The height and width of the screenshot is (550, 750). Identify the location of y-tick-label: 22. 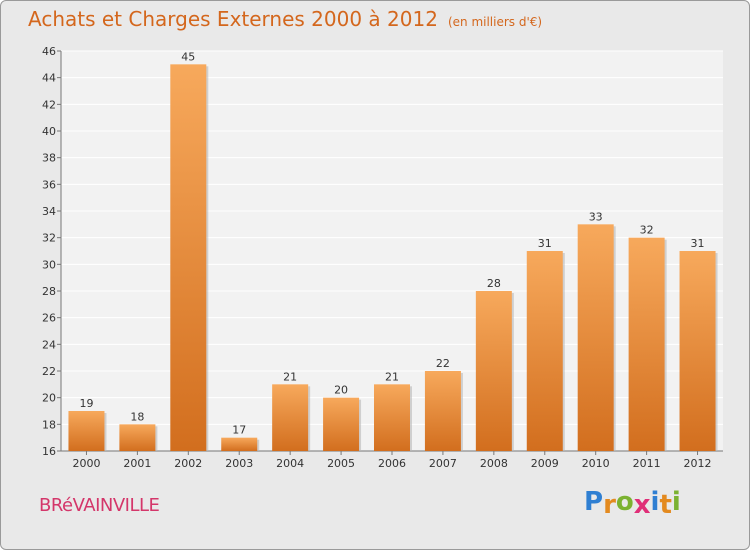
(49, 371).